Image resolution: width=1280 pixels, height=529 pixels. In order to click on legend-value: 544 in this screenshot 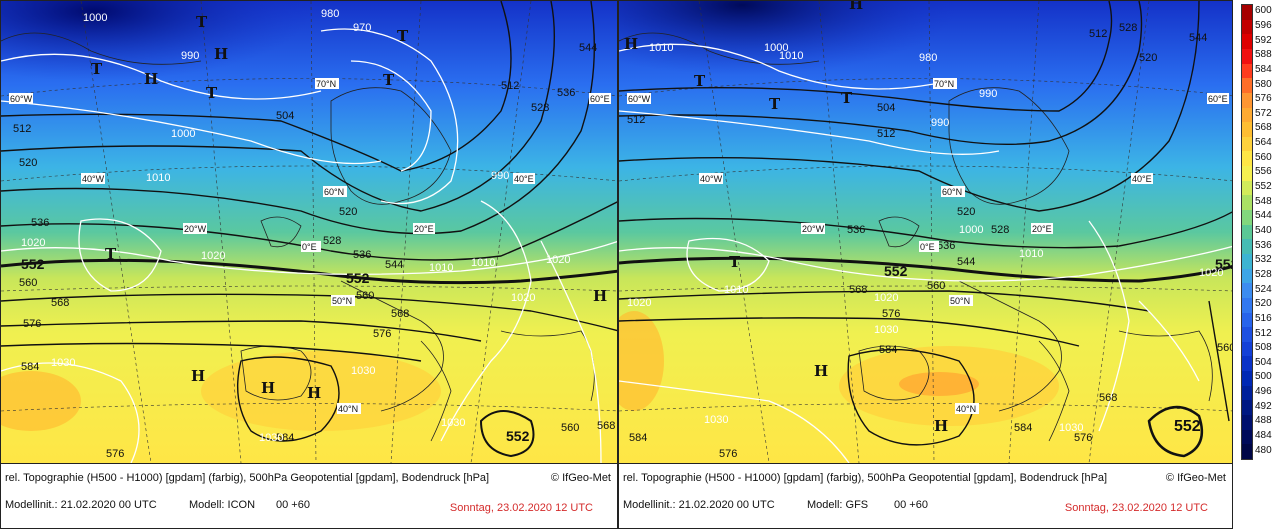, I will do `click(1263, 216)`.